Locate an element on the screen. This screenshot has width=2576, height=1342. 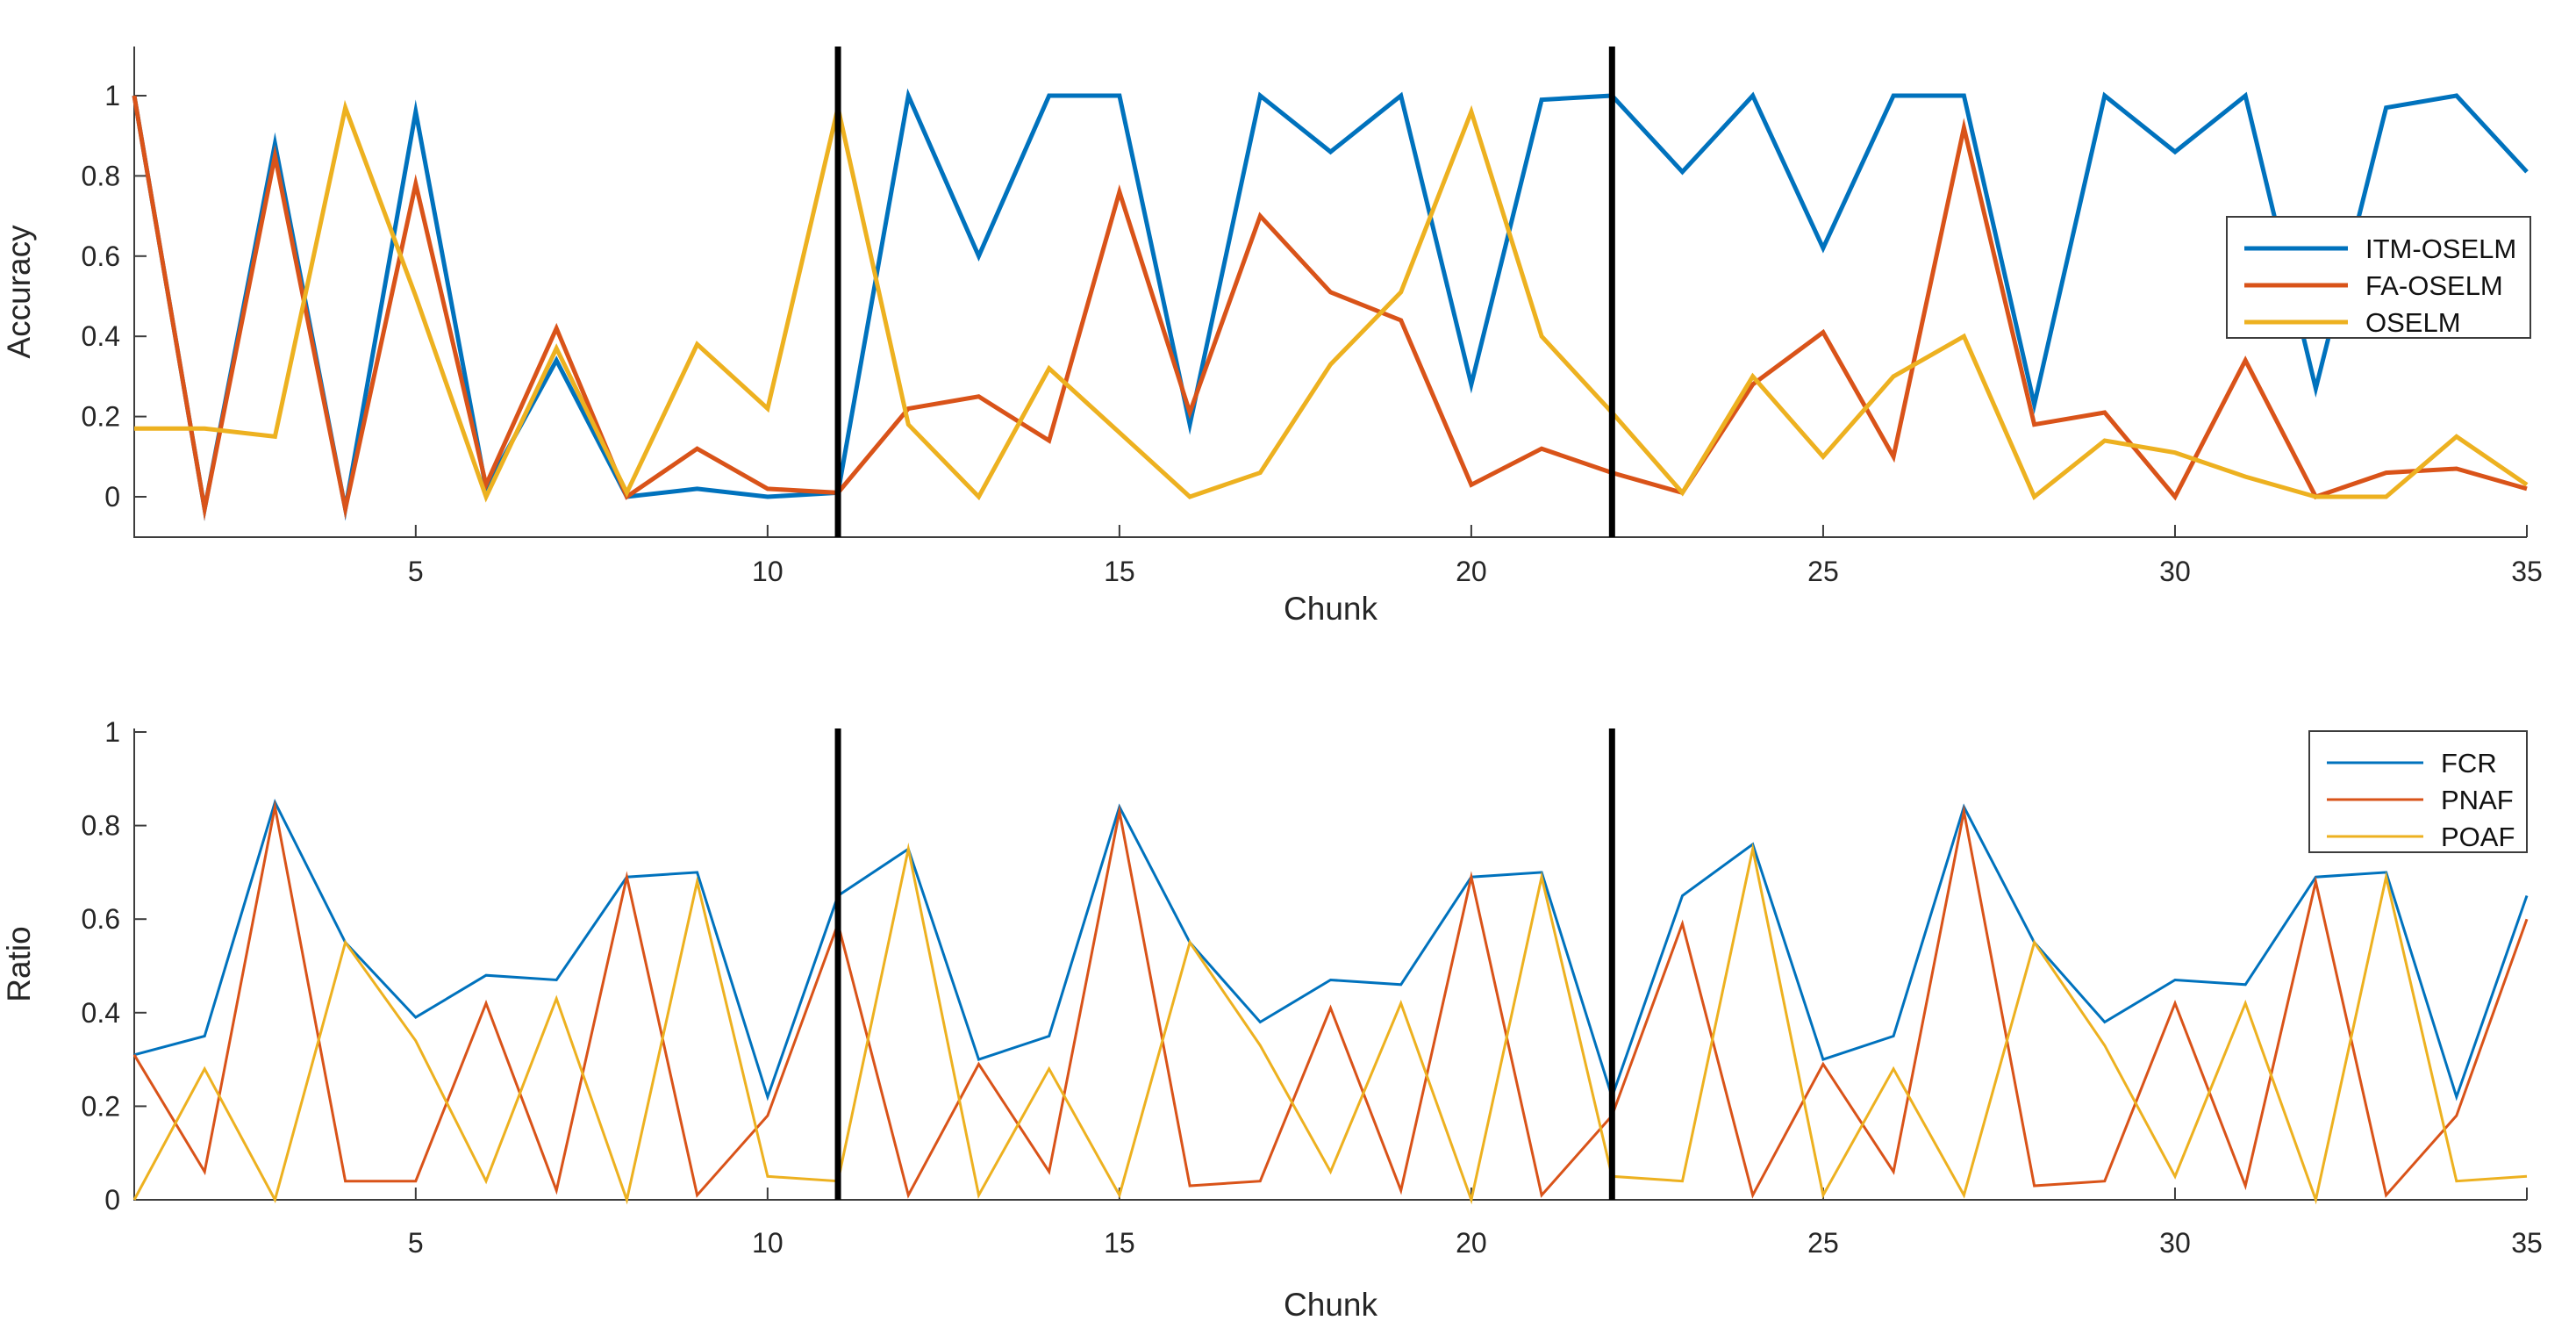
legend-label-itm-oselm: ITM-OSELM is located at coordinates (2440, 249).